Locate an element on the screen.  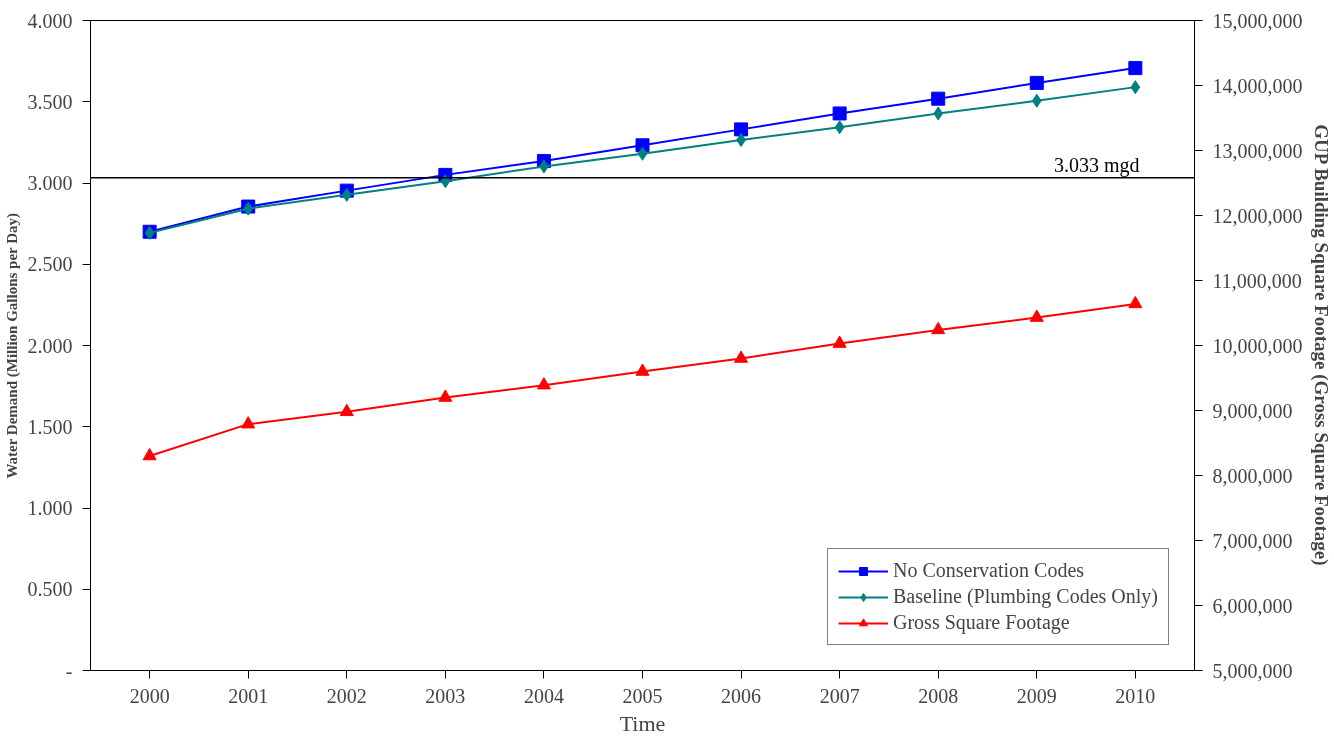
y2-axis-title: GUP Building Square Footage (Gross Square Footage) is located at coordinates (1320, 345).